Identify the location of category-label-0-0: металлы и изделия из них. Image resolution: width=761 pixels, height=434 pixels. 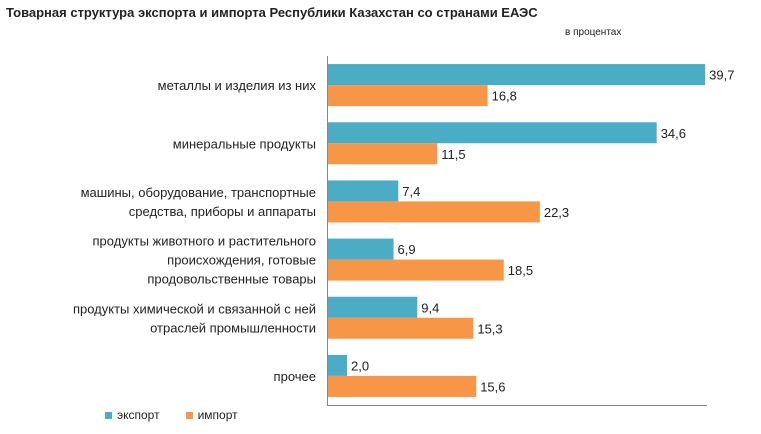
(237, 85).